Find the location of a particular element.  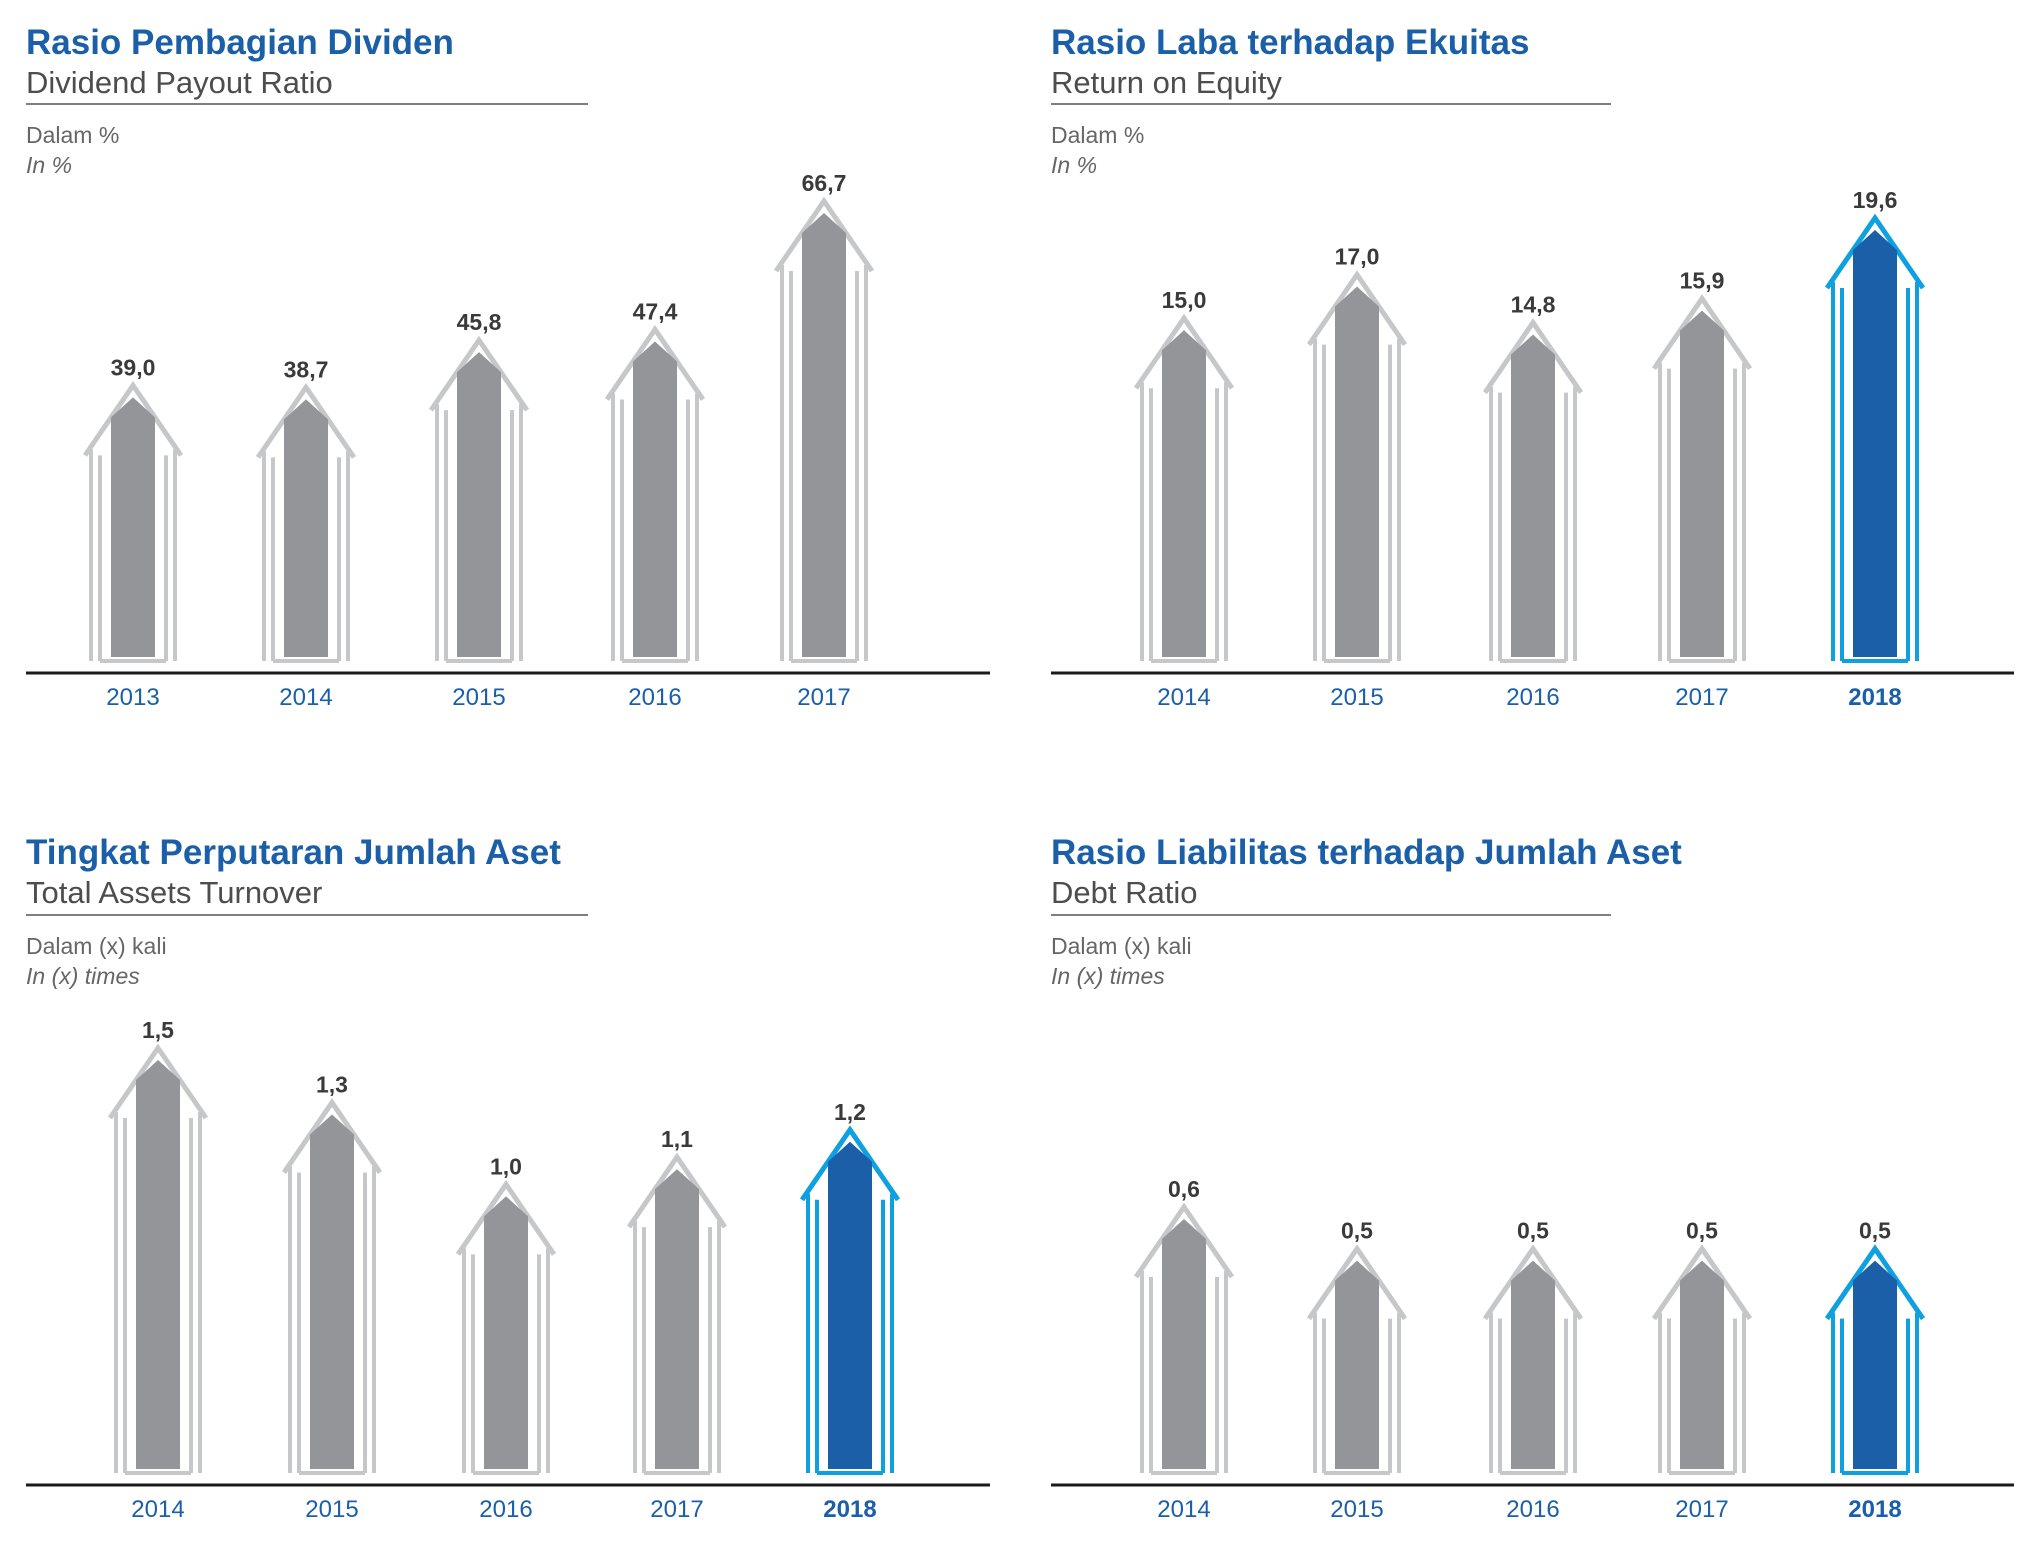

bar-2018: 1,2 2018 is located at coordinates (850, 1311).